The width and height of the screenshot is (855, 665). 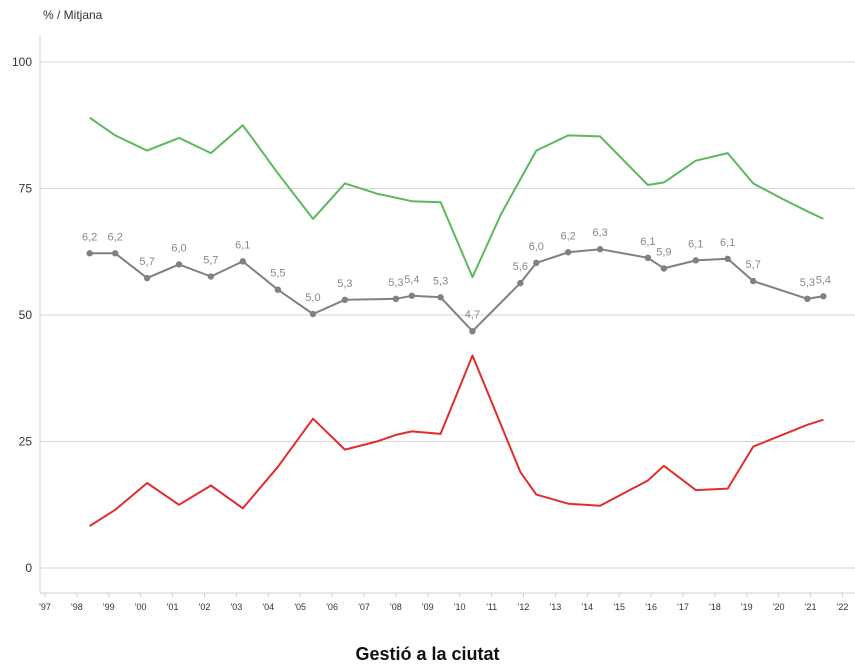 What do you see at coordinates (524, 607) in the screenshot?
I see `x-tick-label: '12` at bounding box center [524, 607].